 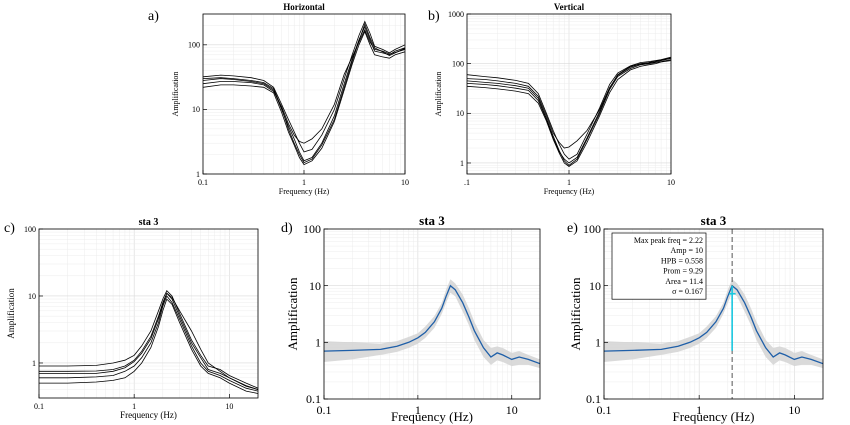 I want to click on chart-title: Vertical, so click(x=569, y=7).